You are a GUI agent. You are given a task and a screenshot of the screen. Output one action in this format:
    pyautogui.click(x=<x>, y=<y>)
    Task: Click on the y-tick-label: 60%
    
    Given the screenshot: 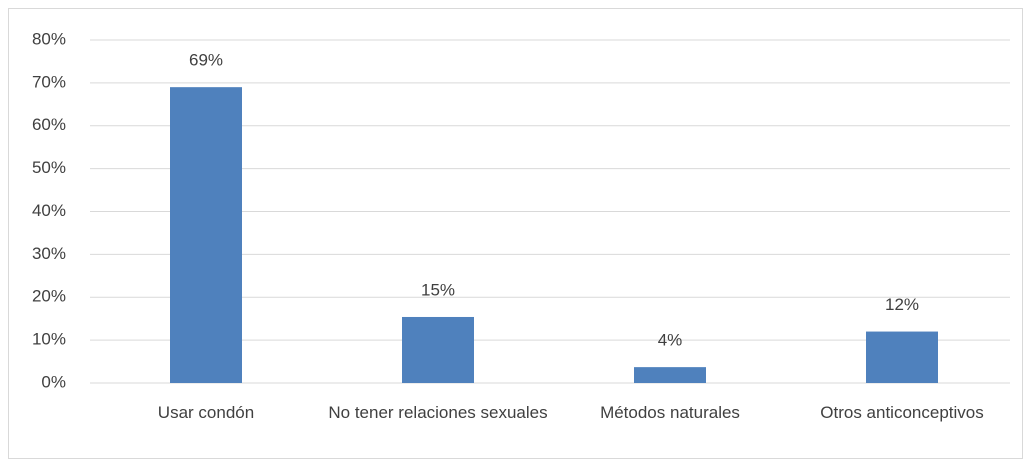 What is the action you would take?
    pyautogui.click(x=49, y=124)
    